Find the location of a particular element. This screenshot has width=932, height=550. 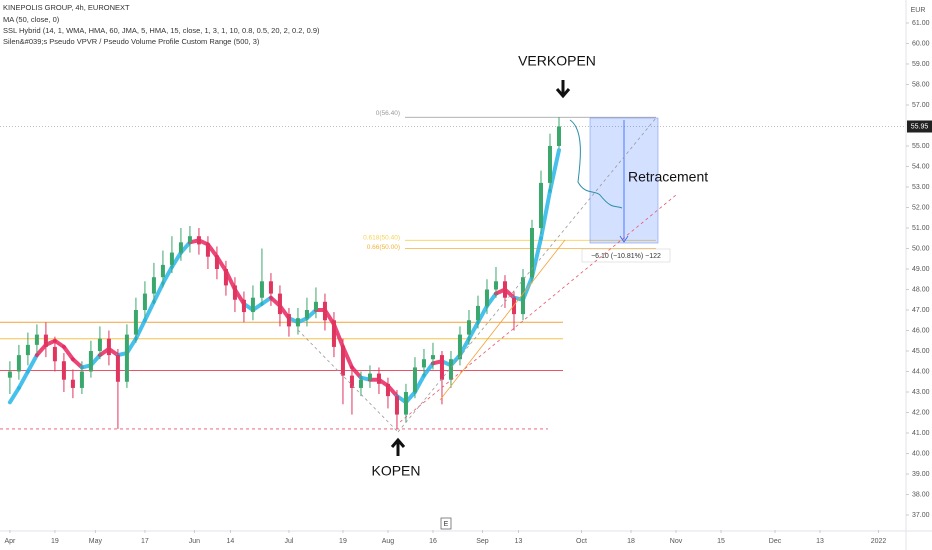

x-tick-label: Nov is located at coordinates (676, 541).